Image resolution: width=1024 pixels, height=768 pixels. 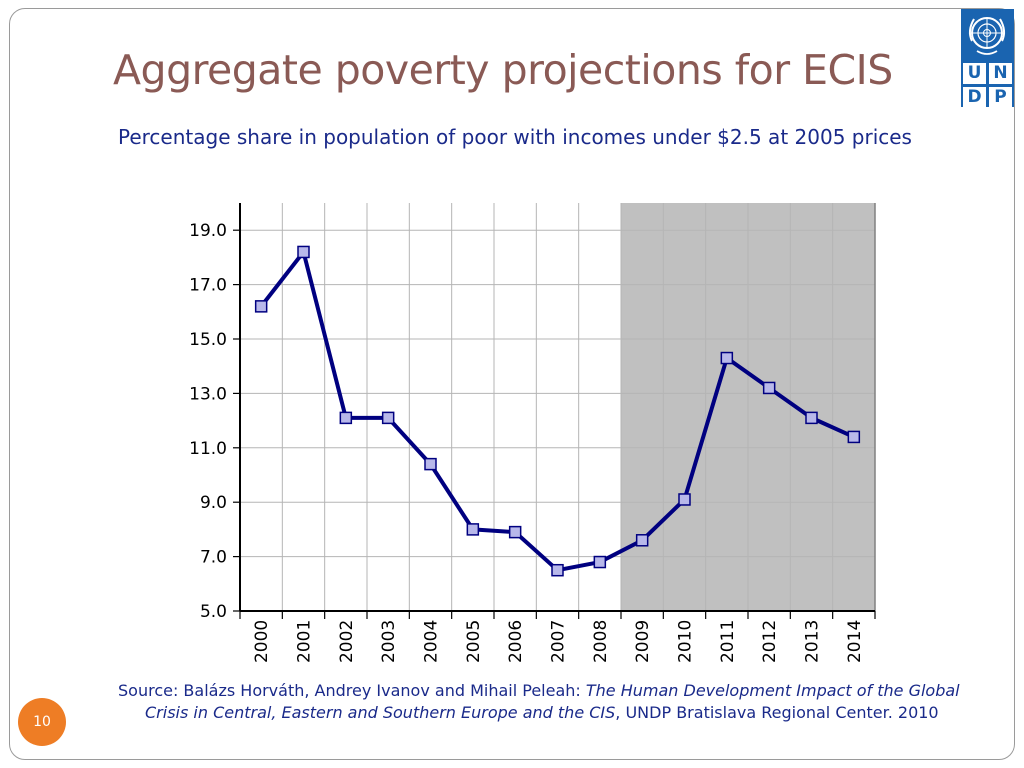 What do you see at coordinates (42, 722) in the screenshot?
I see `page-number-badge: 10` at bounding box center [42, 722].